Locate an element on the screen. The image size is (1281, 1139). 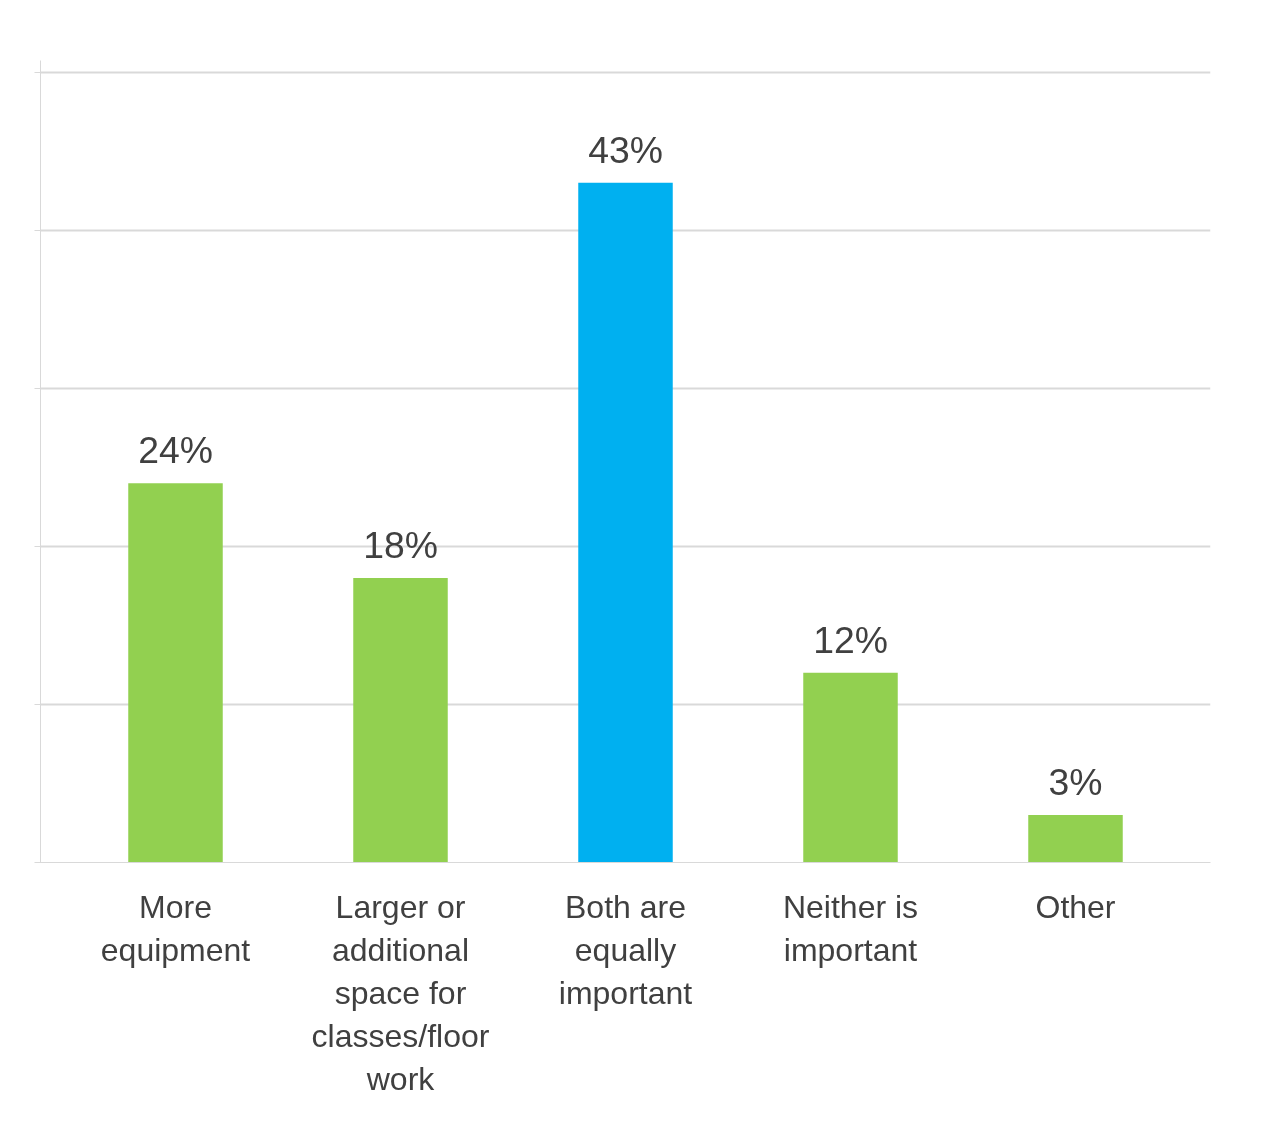
data-label: 12% is located at coordinates (850, 639).